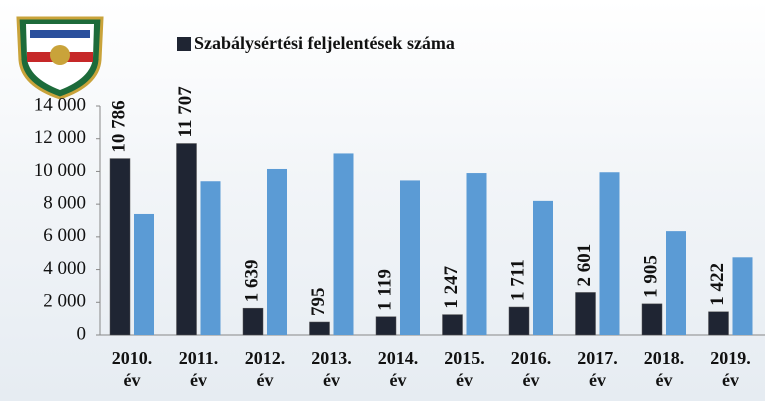 This screenshot has width=765, height=401. What do you see at coordinates (60, 170) in the screenshot?
I see `y-tick-label: 10 000` at bounding box center [60, 170].